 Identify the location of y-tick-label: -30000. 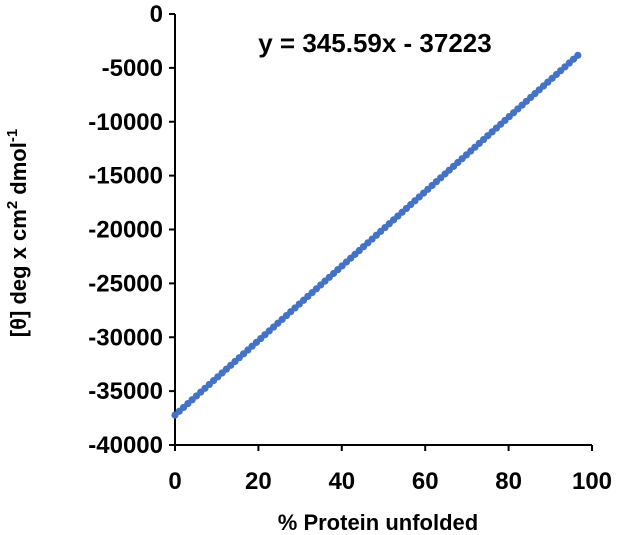
(125, 337).